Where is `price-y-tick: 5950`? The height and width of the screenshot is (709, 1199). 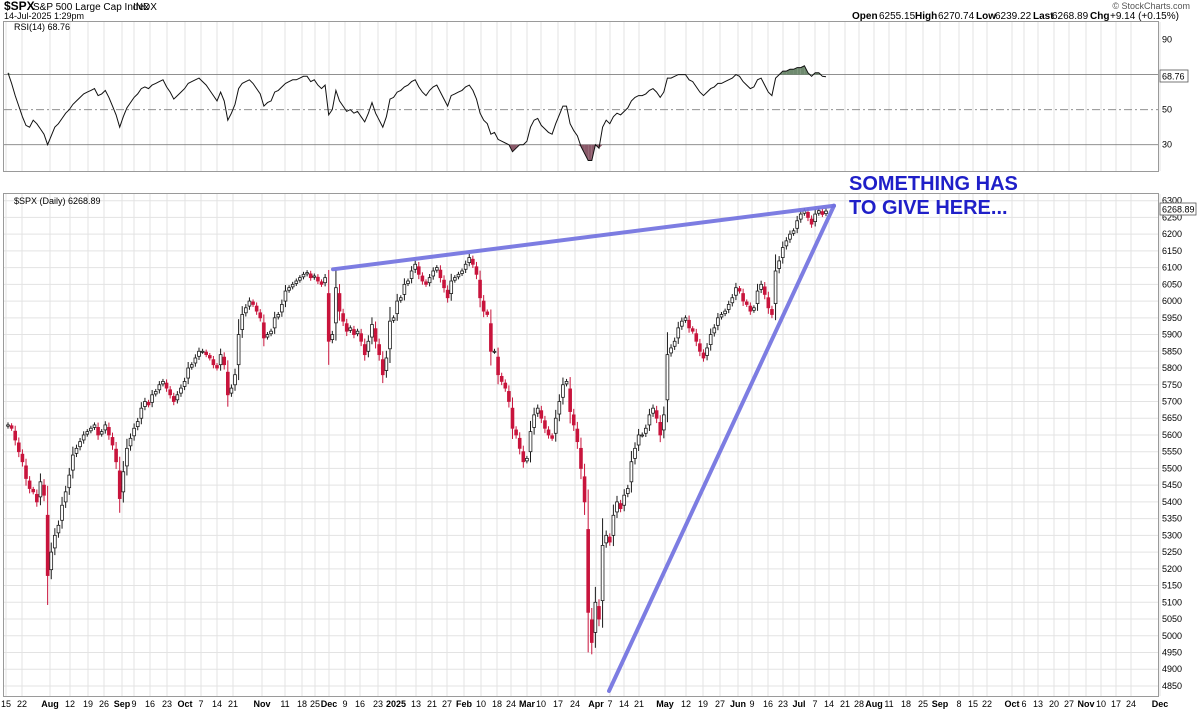 price-y-tick: 5950 is located at coordinates (1172, 318).